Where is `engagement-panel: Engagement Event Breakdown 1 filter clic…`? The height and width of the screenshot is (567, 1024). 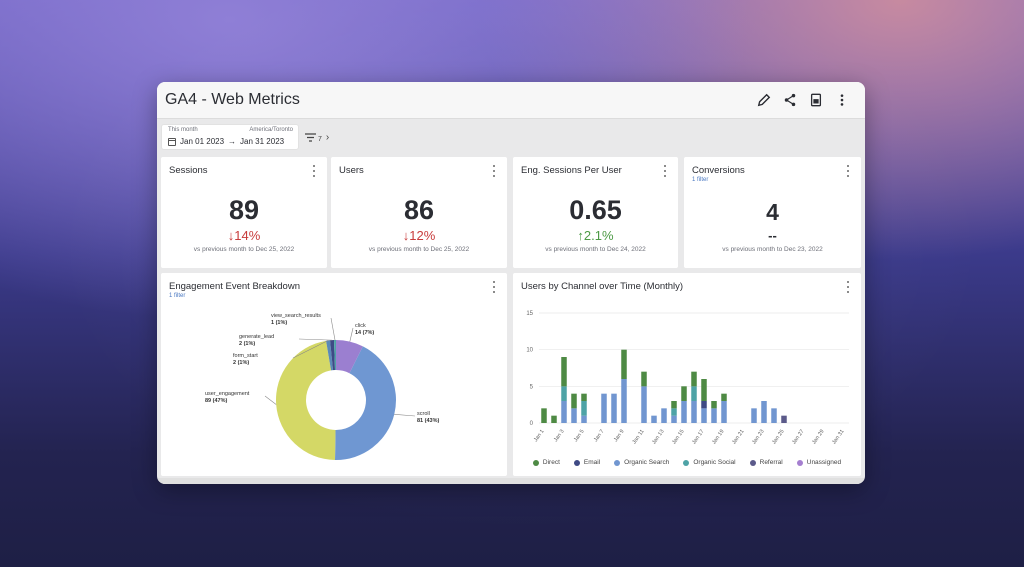 engagement-panel: Engagement Event Breakdown 1 filter clic… is located at coordinates (334, 374).